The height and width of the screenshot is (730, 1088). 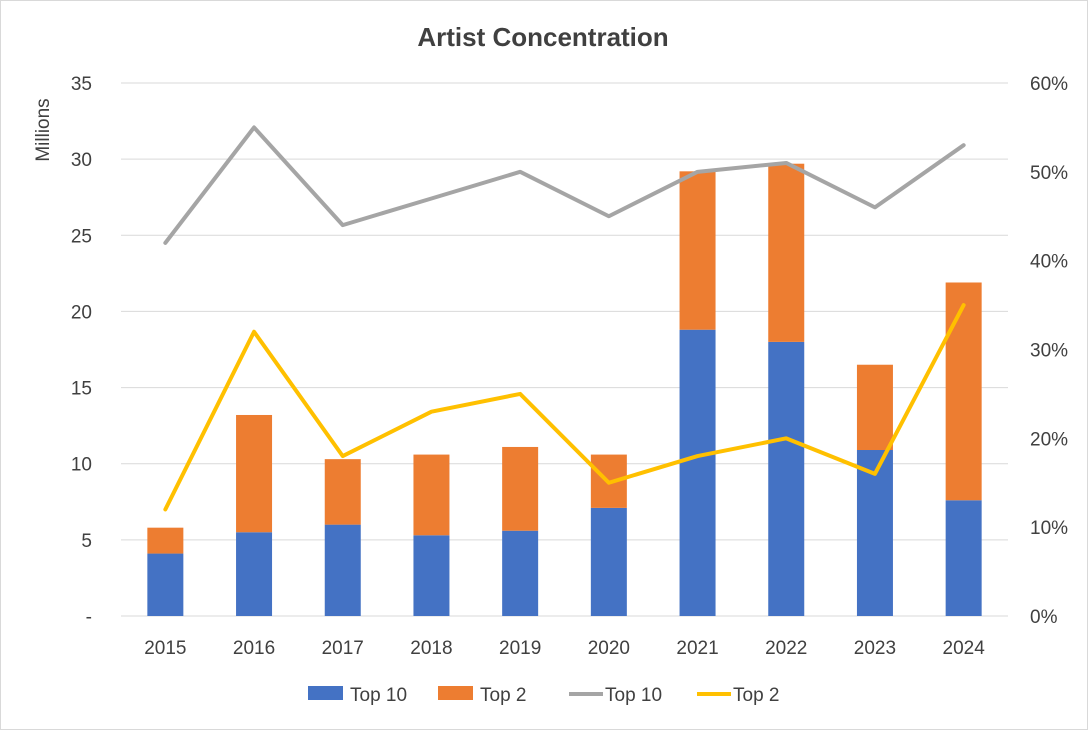 What do you see at coordinates (43, 129) in the screenshot?
I see `y-axis-title: Millions` at bounding box center [43, 129].